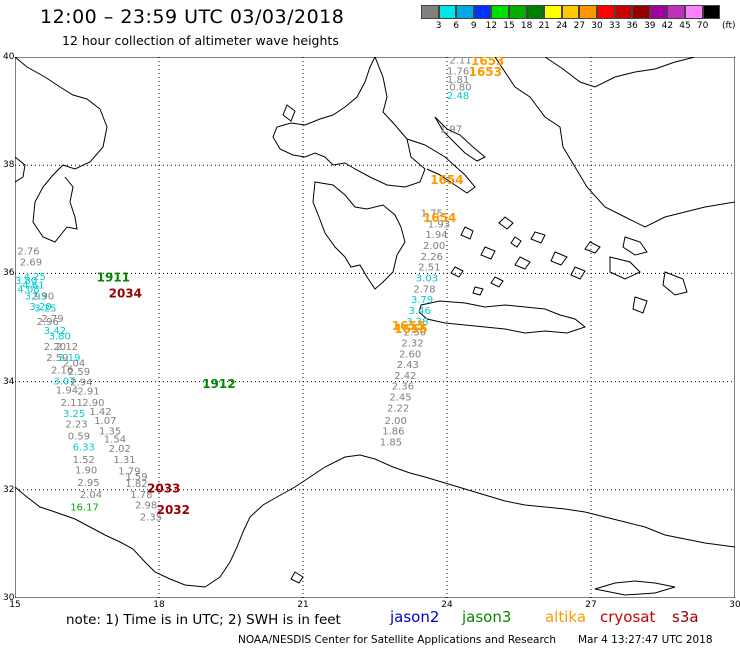 Image resolution: width=740 pixels, height=650 pixels. What do you see at coordinates (9, 57) in the screenshot?
I see `latitude-label: 40` at bounding box center [9, 57].